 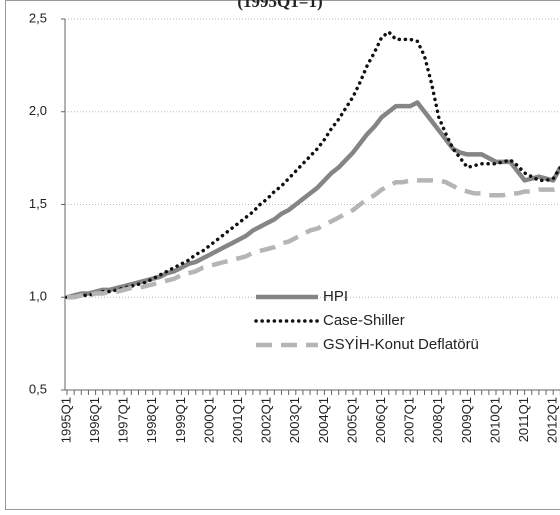 What do you see at coordinates (466, 420) in the screenshot?
I see `x-tick-label: 2009Q1` at bounding box center [466, 420].